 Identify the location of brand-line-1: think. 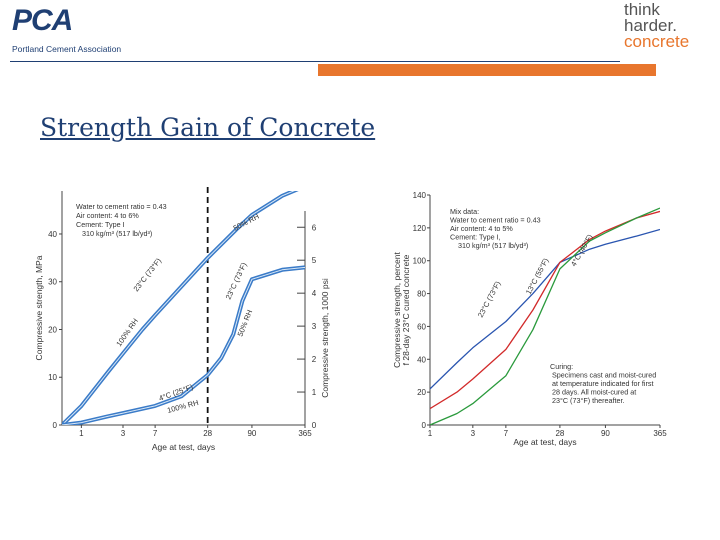
(642, 9).